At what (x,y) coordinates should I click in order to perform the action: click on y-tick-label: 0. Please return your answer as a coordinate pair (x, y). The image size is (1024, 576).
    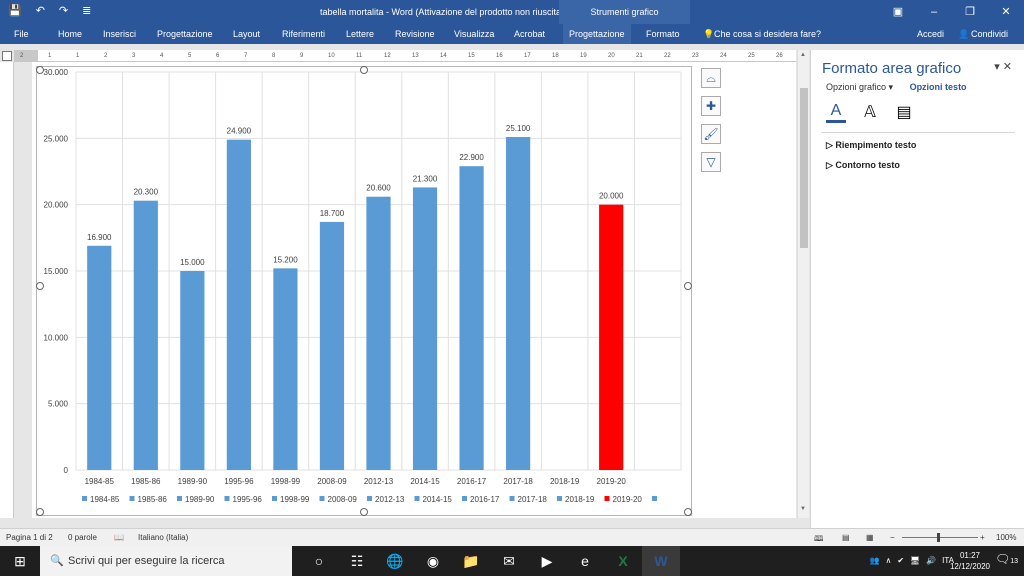
    Looking at the image, I should click on (66, 470).